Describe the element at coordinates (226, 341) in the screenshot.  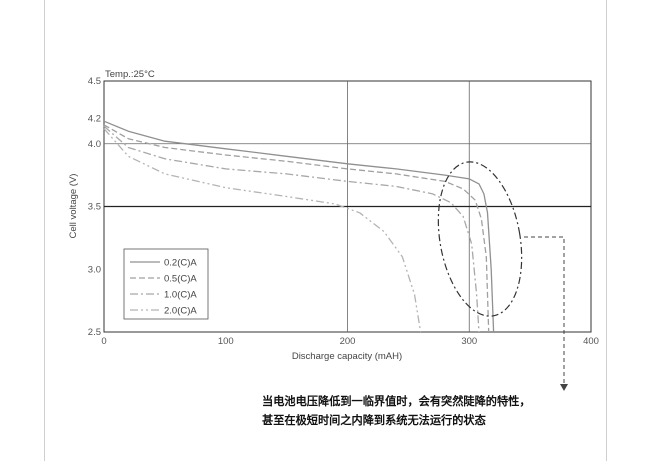
I see `x-tick-label: 100` at that location.